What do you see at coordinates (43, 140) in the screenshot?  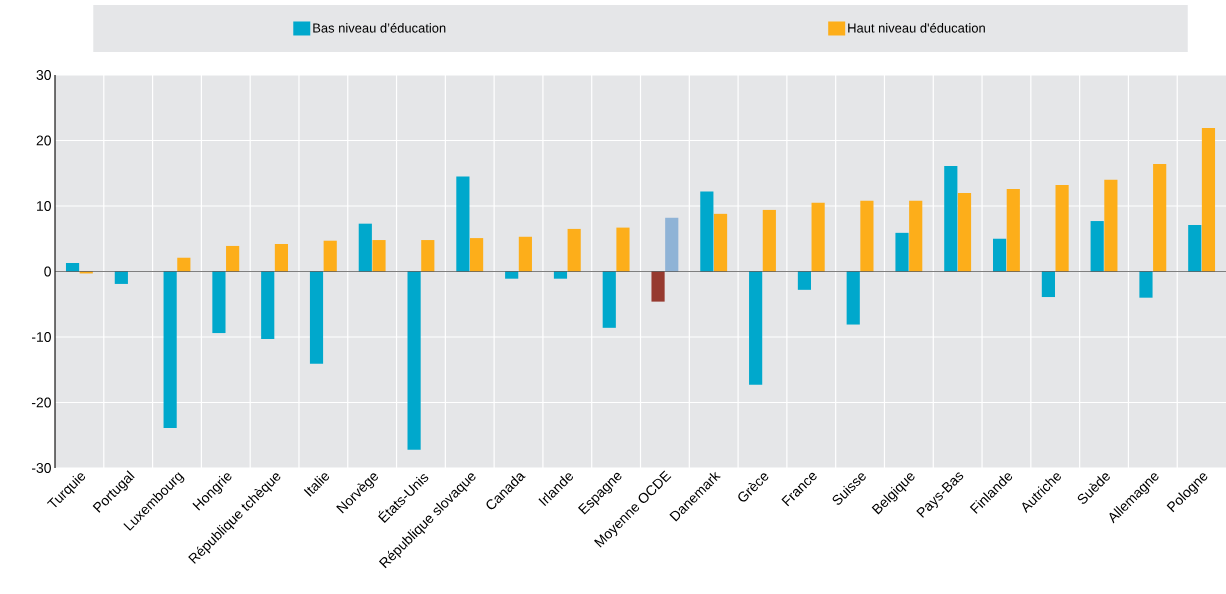 I see `y-tick-label: 20` at bounding box center [43, 140].